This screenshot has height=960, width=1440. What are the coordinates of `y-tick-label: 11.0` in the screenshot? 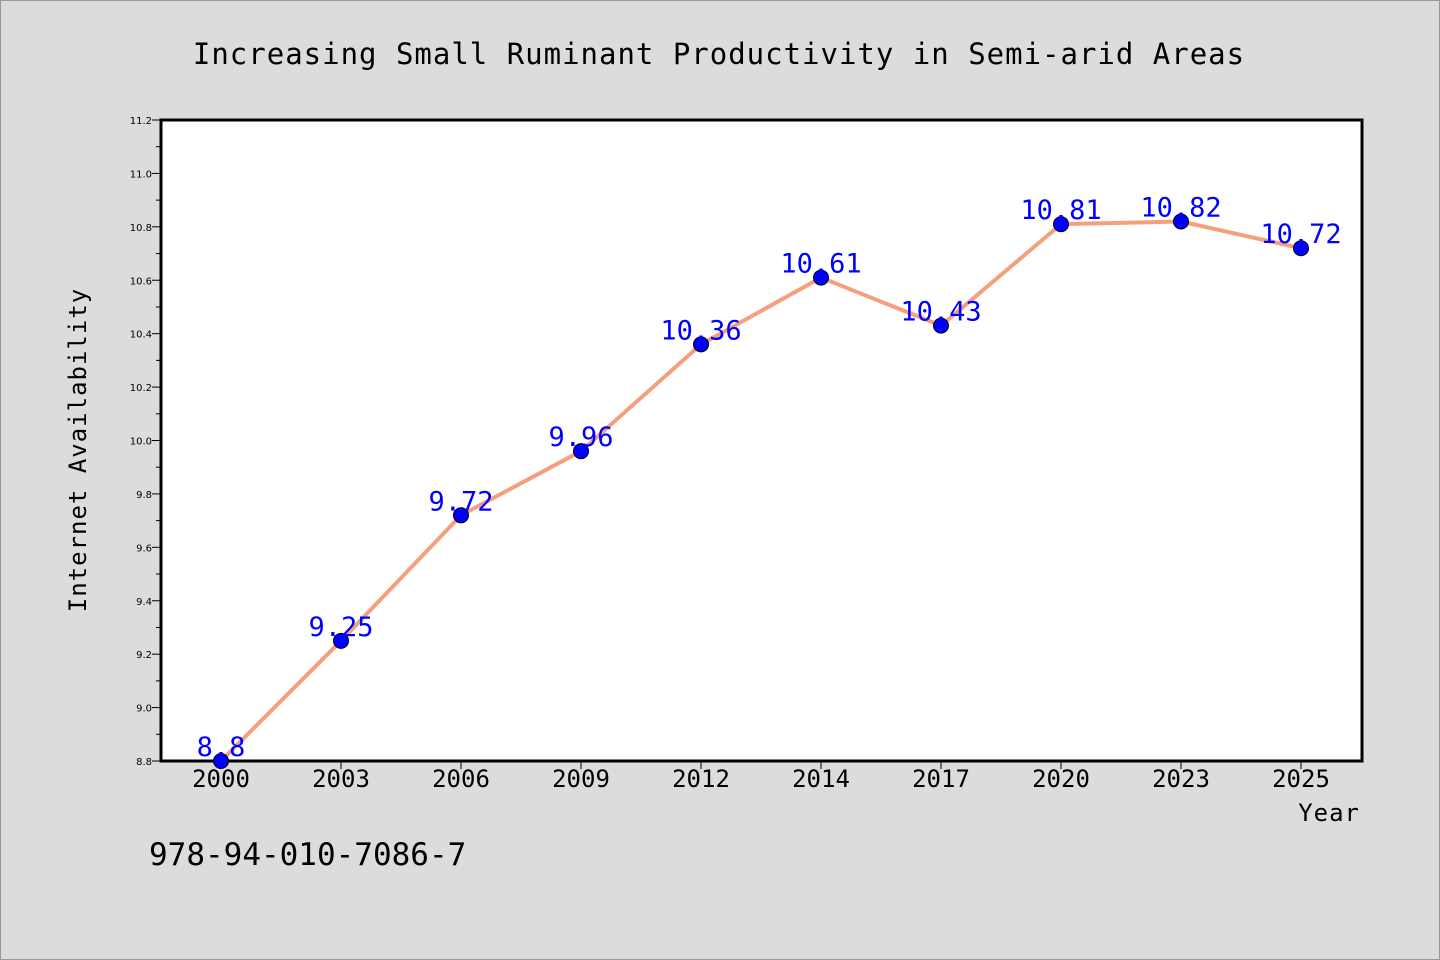 It's located at (141, 174).